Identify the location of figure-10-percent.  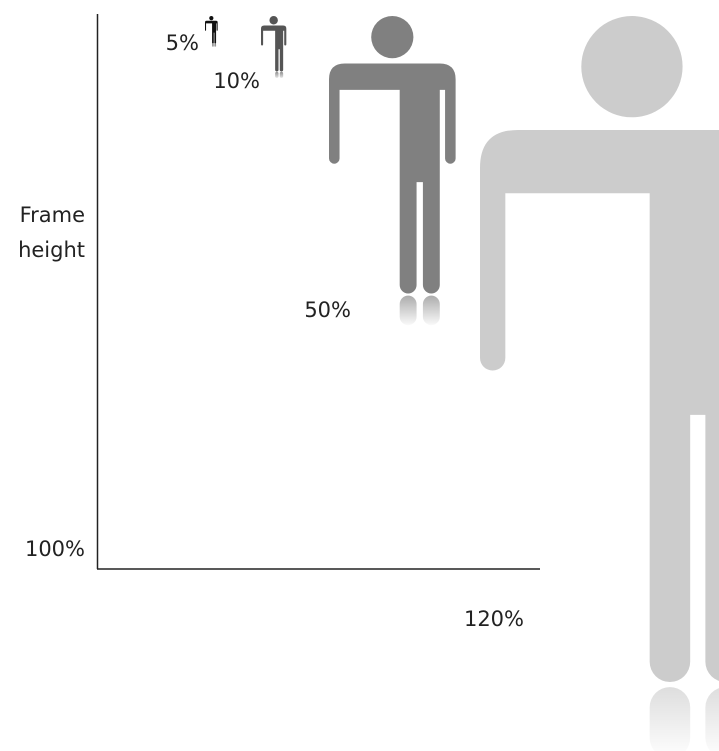
(274, 48).